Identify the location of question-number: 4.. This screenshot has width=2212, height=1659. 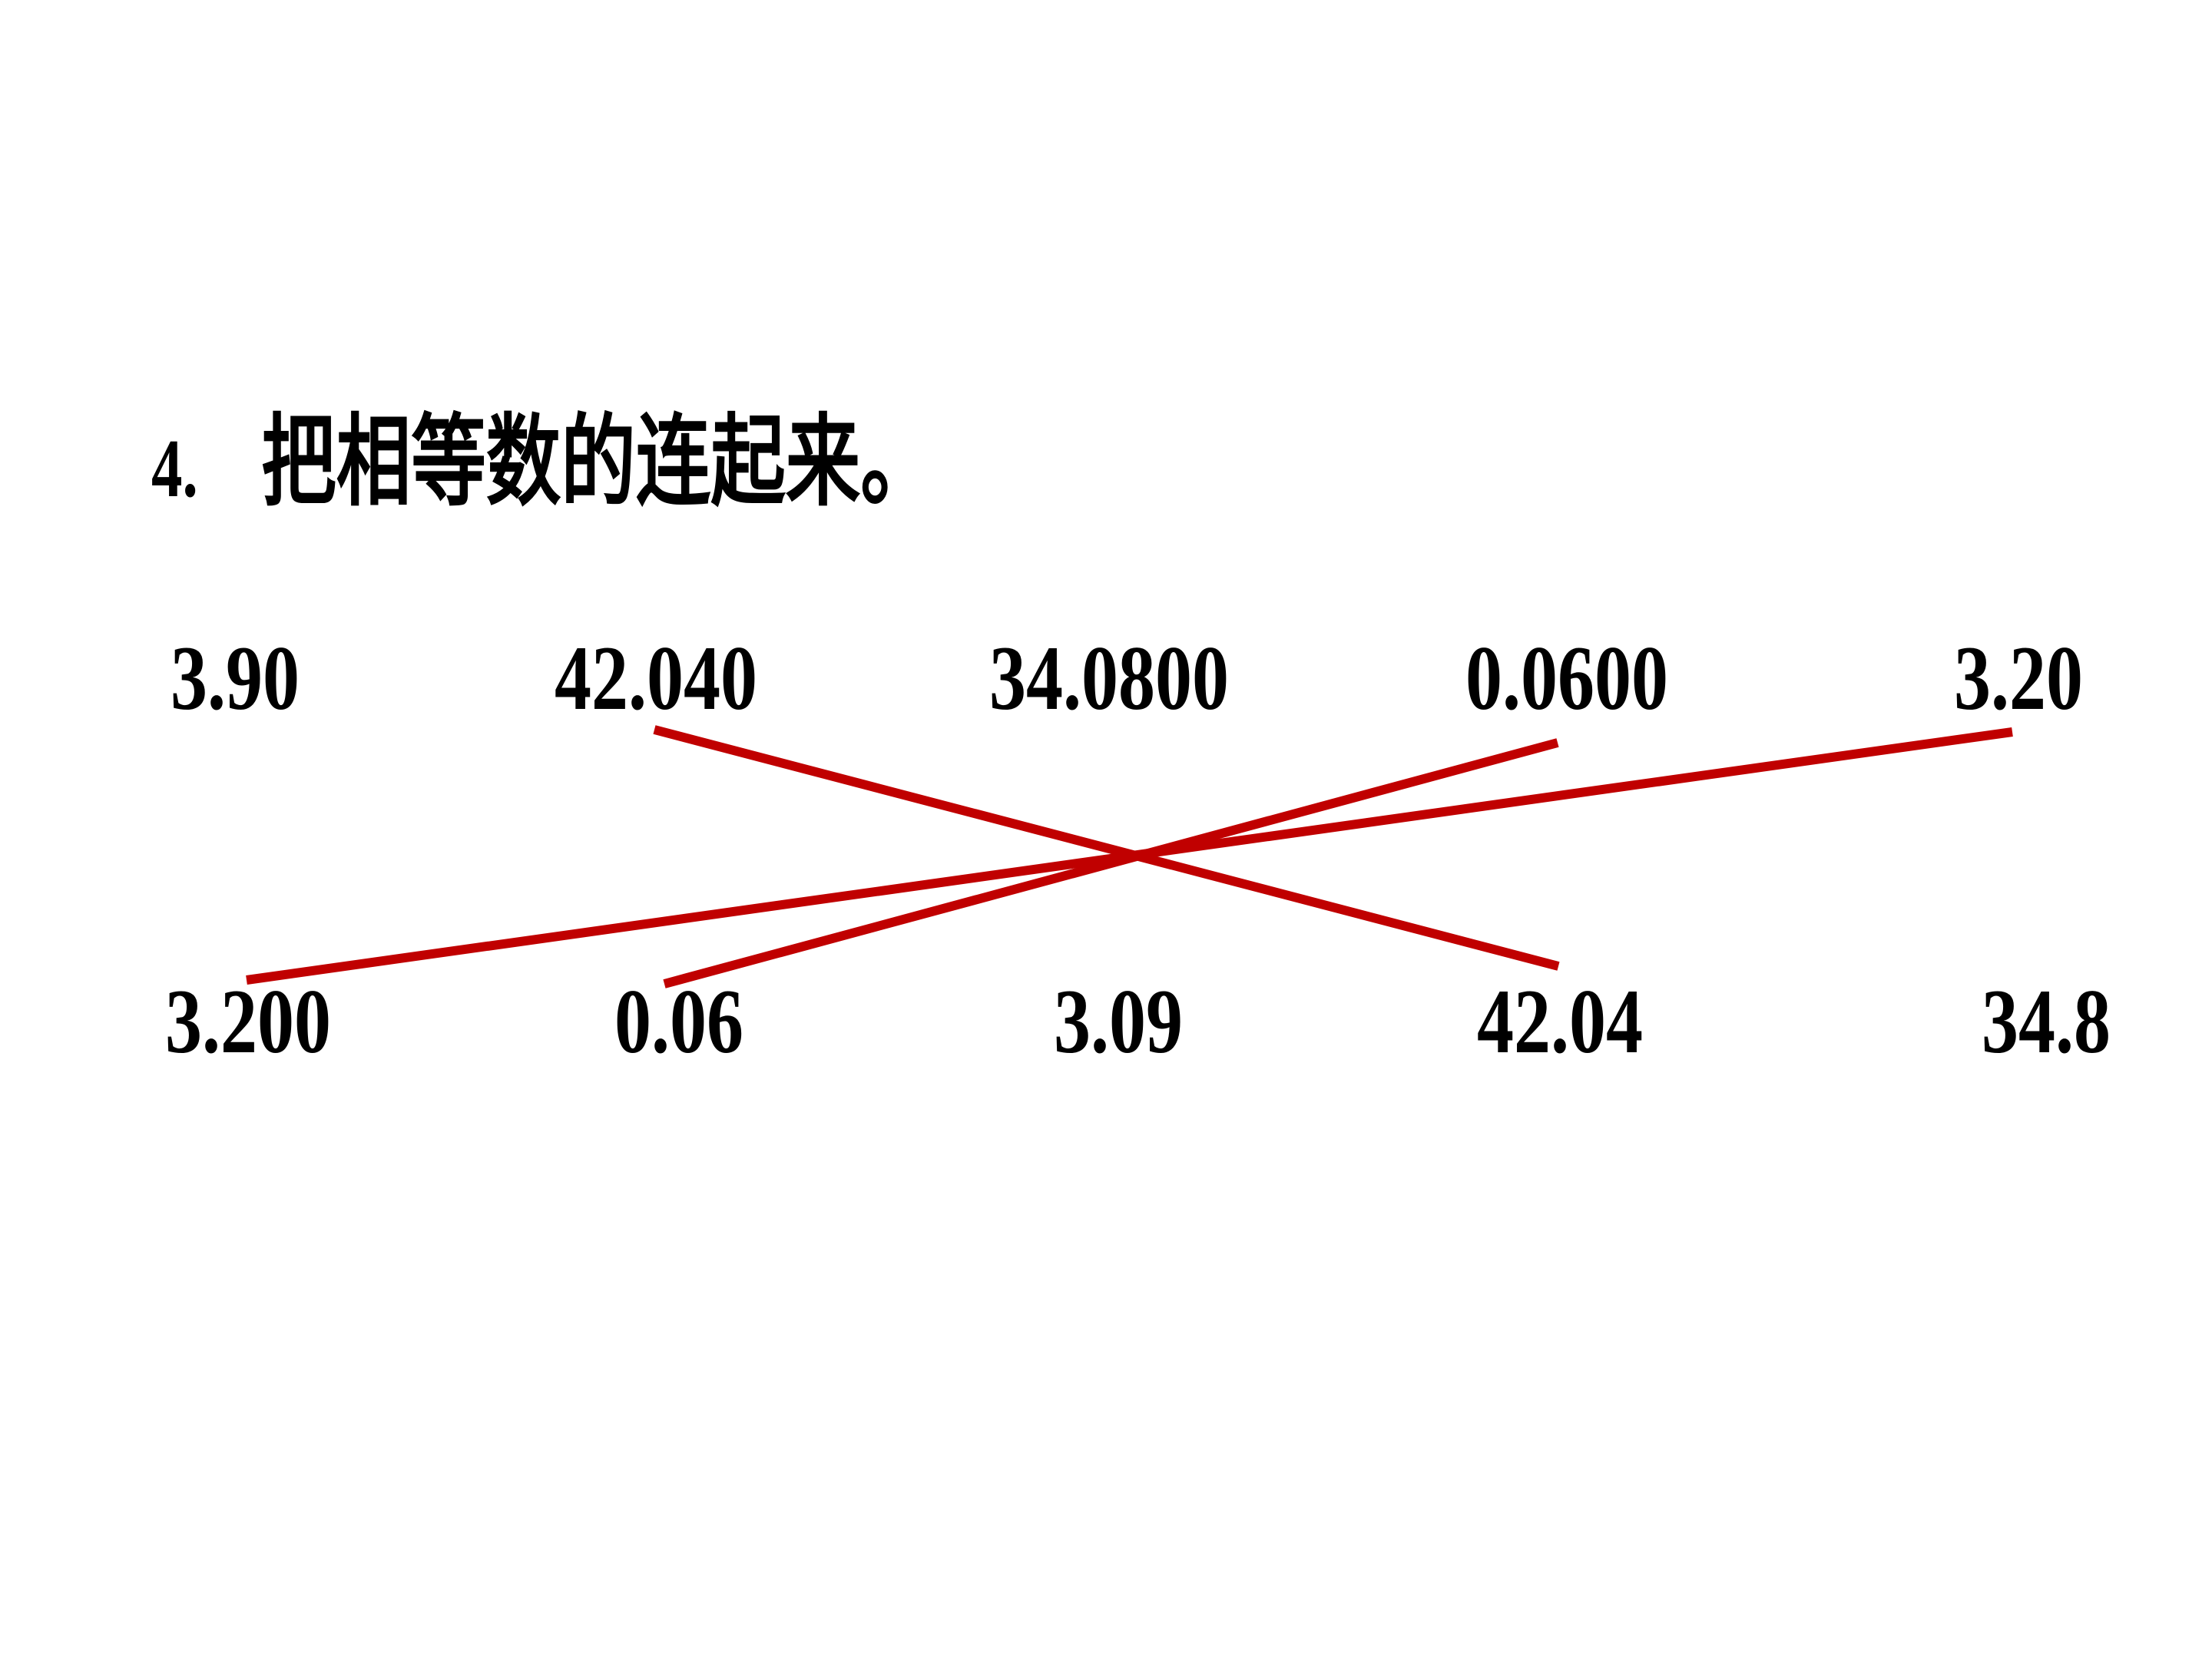
(175, 469).